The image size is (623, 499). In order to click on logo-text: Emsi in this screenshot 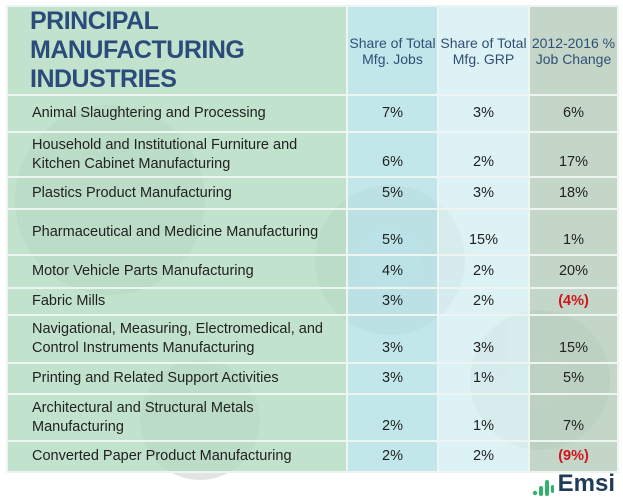, I will do `click(586, 483)`.